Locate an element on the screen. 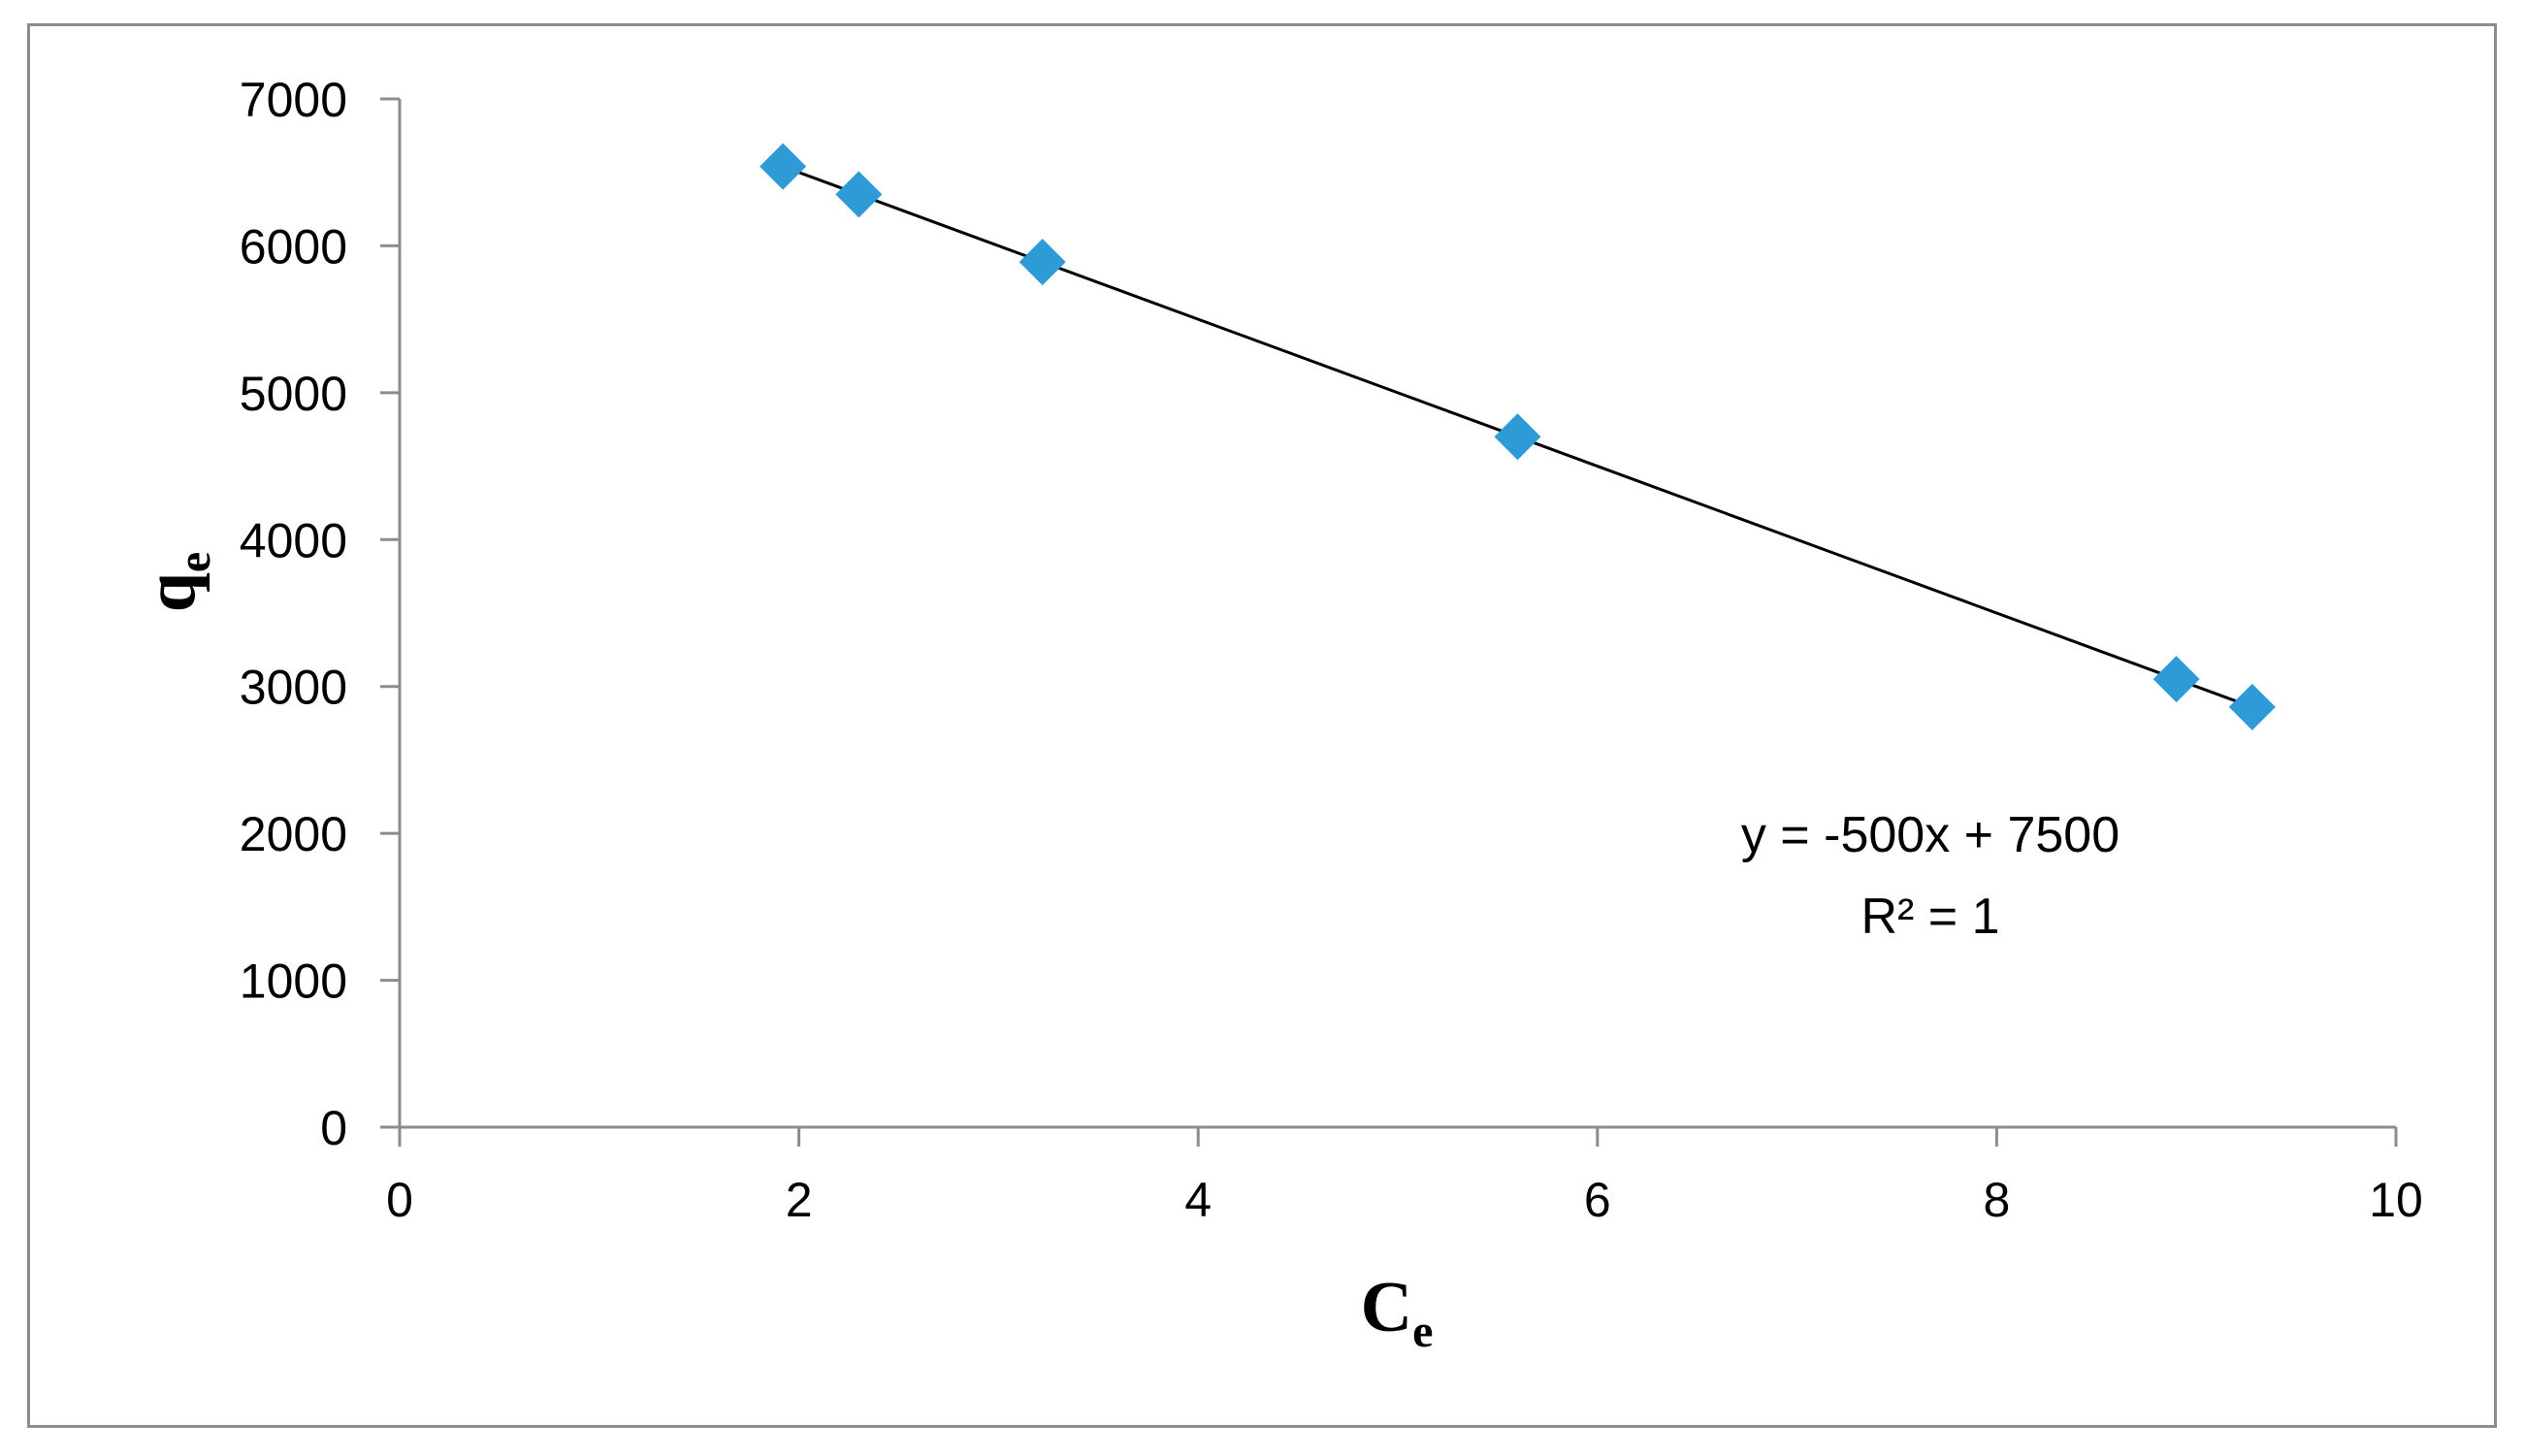 The width and height of the screenshot is (2524, 1456). x-tick-label: 6 is located at coordinates (1597, 1200).